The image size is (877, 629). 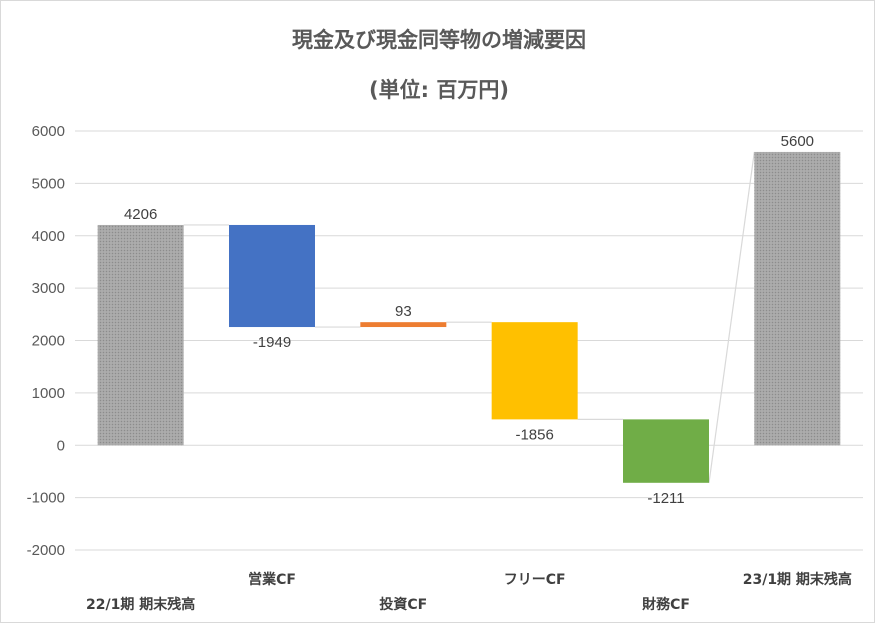 What do you see at coordinates (403, 311) in the screenshot?
I see `data-label: 93` at bounding box center [403, 311].